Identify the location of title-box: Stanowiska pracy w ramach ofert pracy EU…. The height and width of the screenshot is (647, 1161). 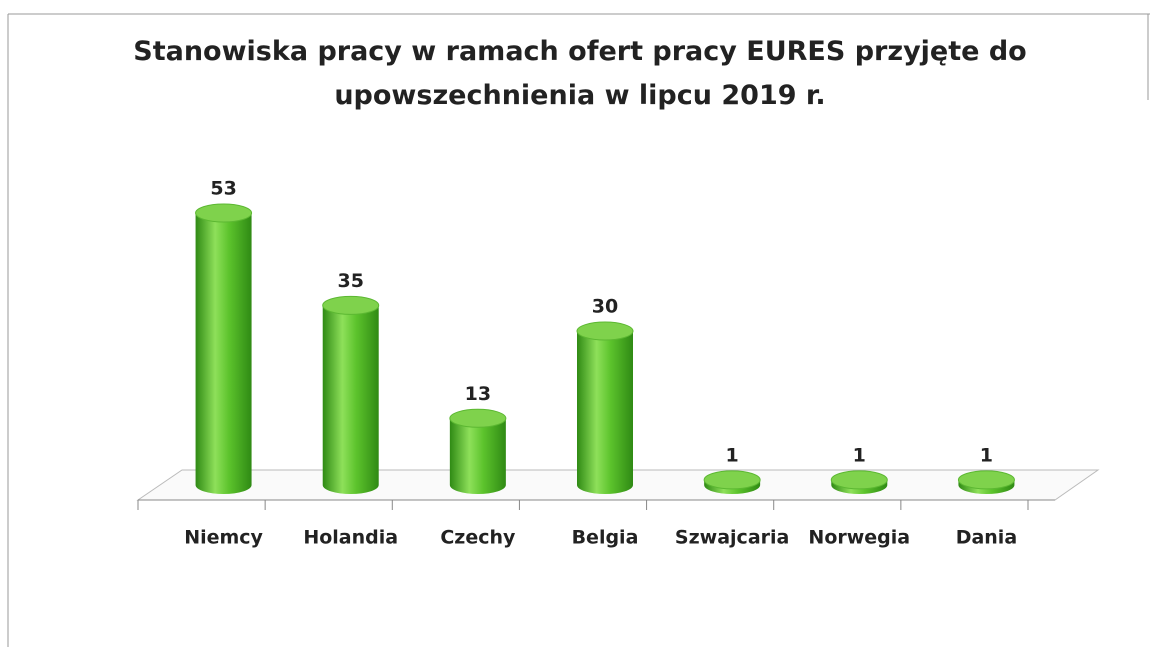
(580, 73).